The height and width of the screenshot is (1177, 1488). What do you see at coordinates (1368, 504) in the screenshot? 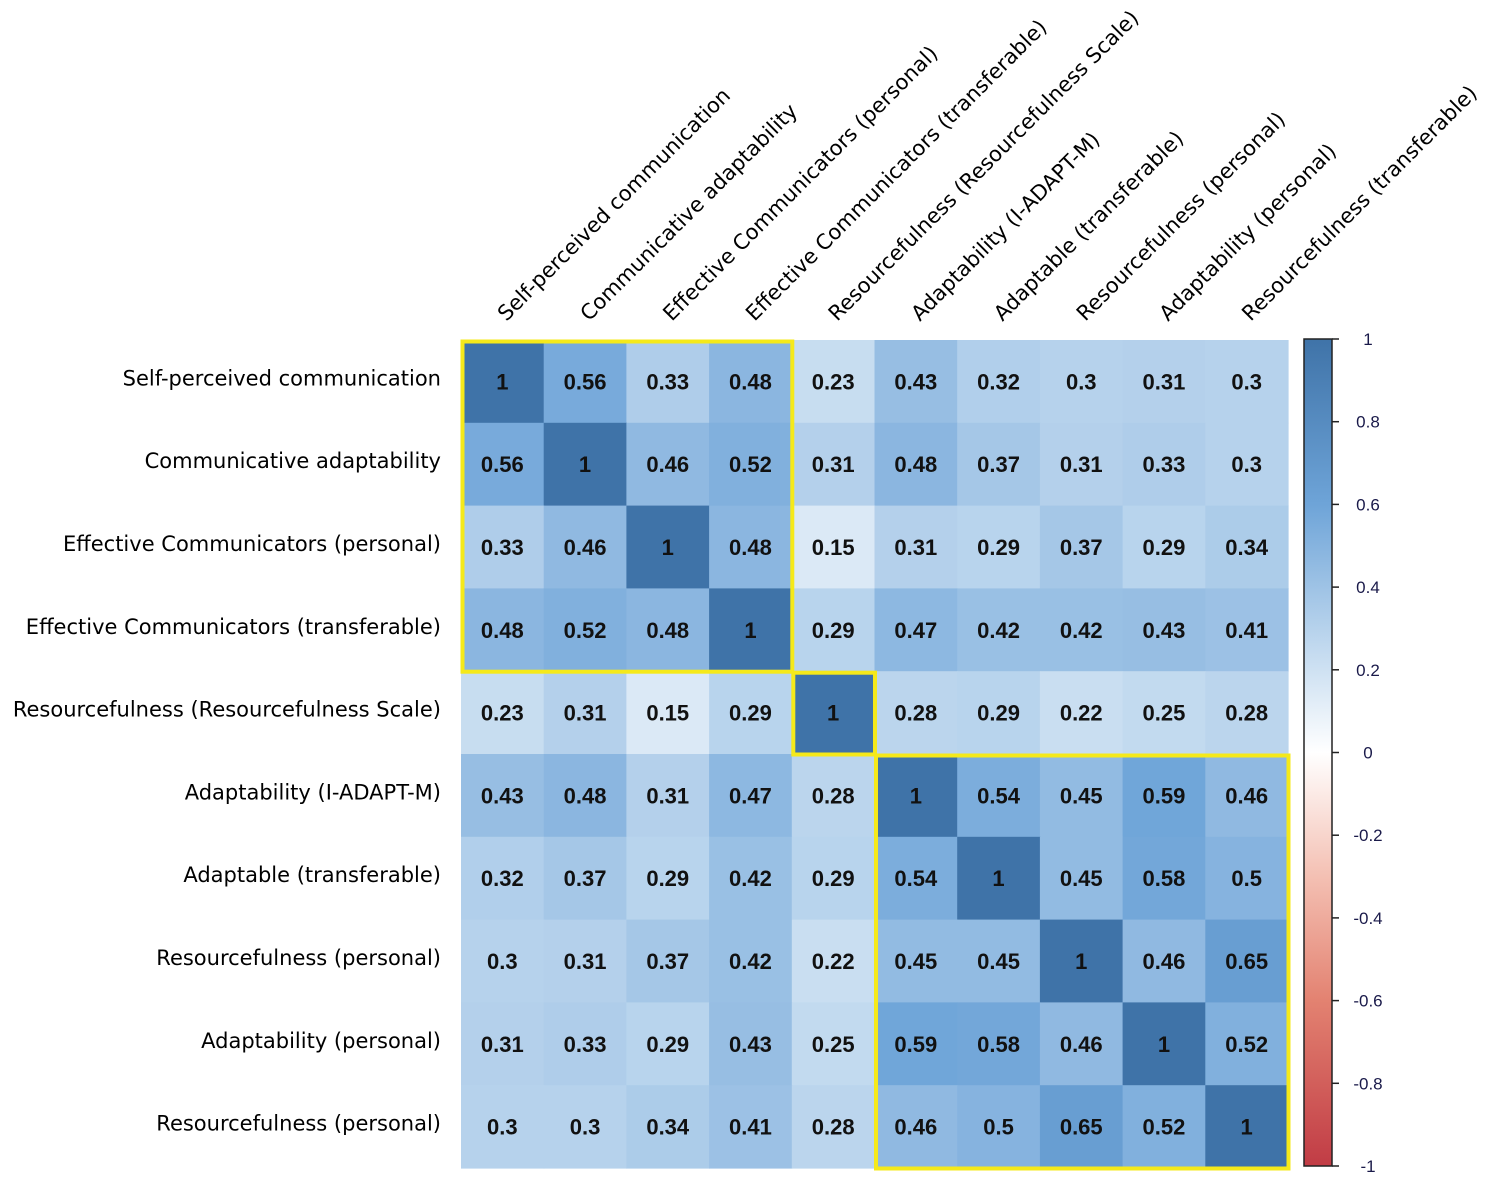
I see `legend-tick-label: 0.6` at bounding box center [1368, 504].